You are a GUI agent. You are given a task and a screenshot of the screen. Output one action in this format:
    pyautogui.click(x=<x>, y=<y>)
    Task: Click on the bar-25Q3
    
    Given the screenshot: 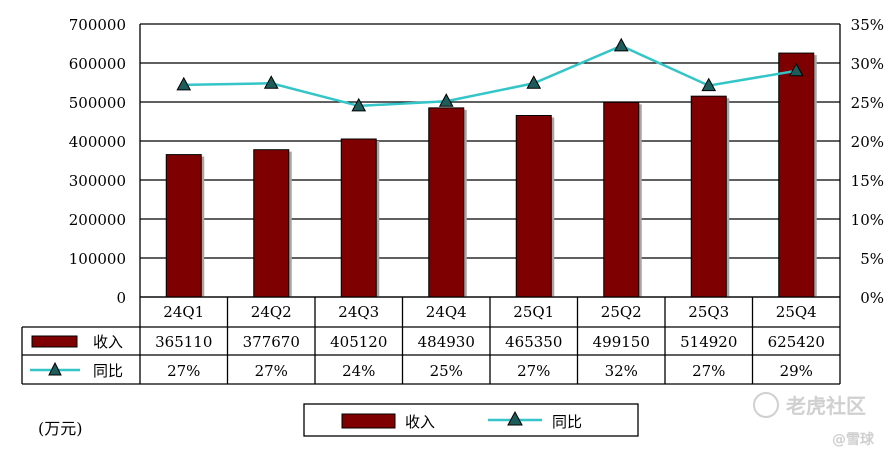 What is the action you would take?
    pyautogui.click(x=708, y=196)
    